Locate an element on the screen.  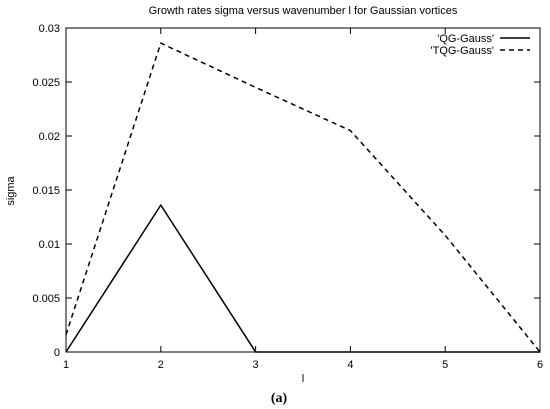
y-tick-label: 0.015 is located at coordinates (46, 191).